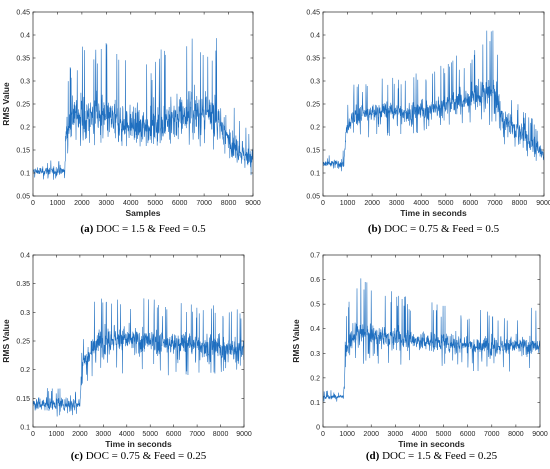 The image size is (550, 469). I want to click on y-tick-label: 0, so click(318, 428).